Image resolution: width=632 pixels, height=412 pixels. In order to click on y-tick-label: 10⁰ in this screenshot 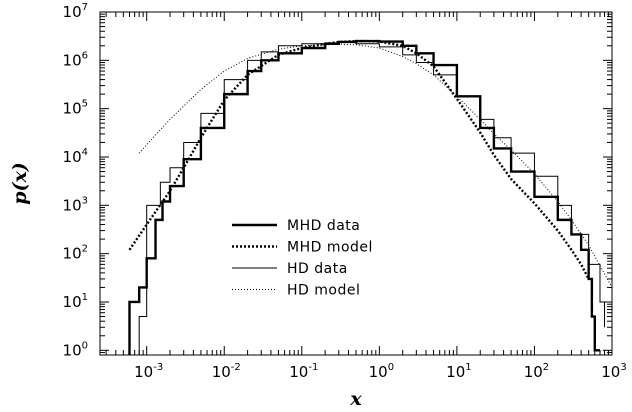, I will do `click(75, 349)`.